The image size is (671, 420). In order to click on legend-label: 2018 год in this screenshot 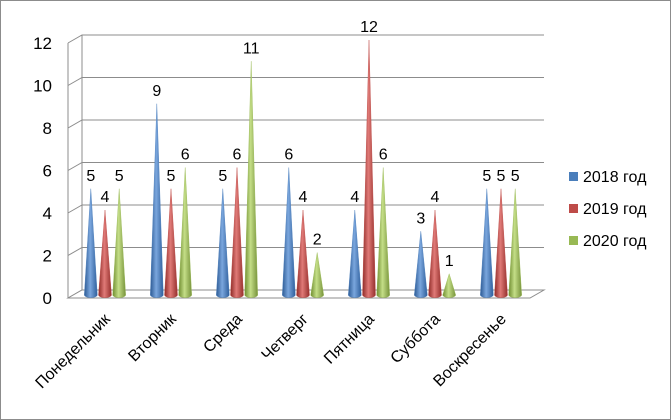, I will do `click(615, 177)`.